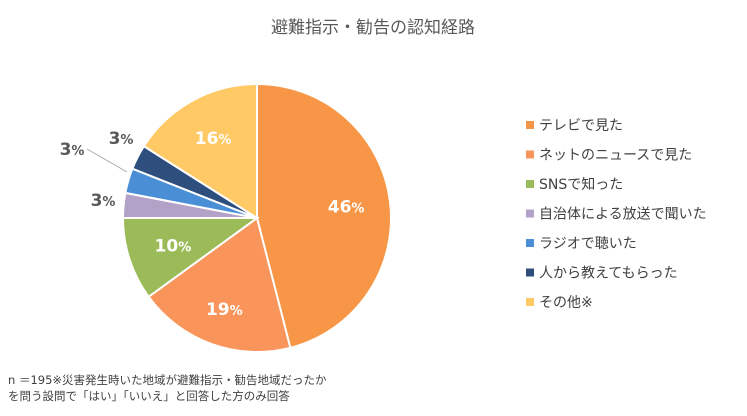  What do you see at coordinates (623, 215) in the screenshot?
I see `legend-entry: 自治体による放送で聞いた` at bounding box center [623, 215].